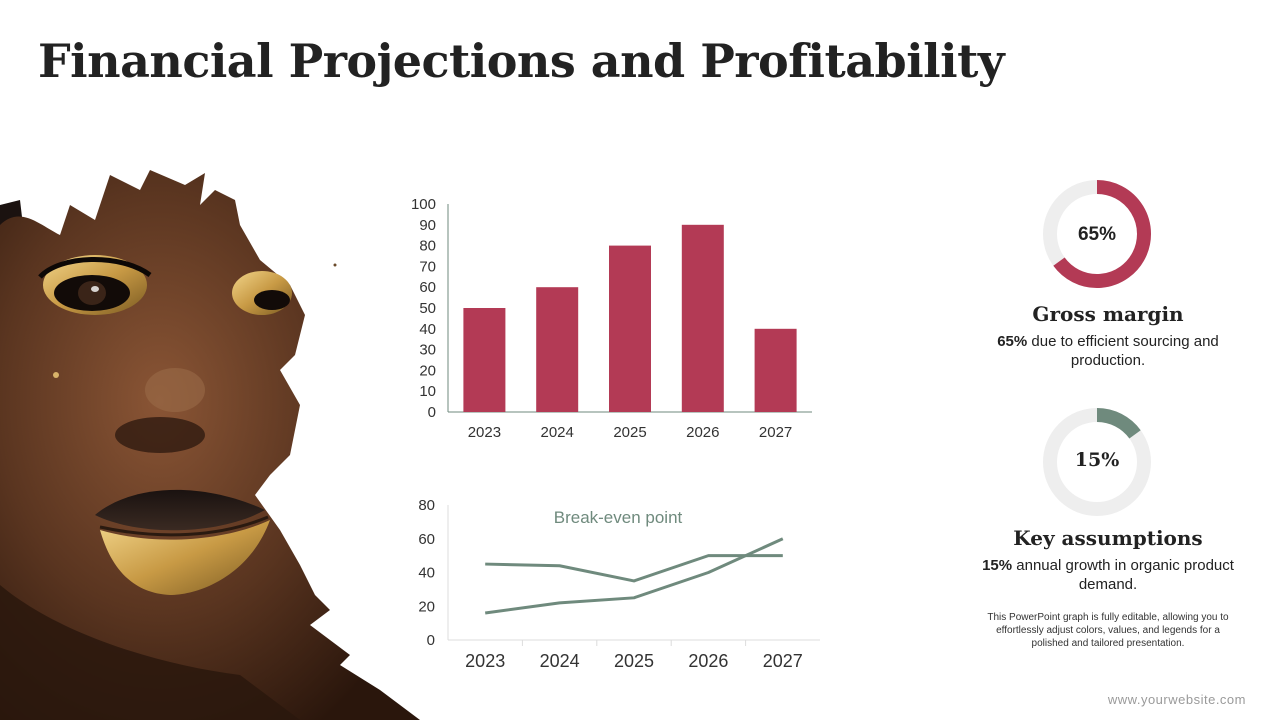 The image size is (1280, 720). I want to click on bar-chart-x-label: 2024, so click(557, 432).